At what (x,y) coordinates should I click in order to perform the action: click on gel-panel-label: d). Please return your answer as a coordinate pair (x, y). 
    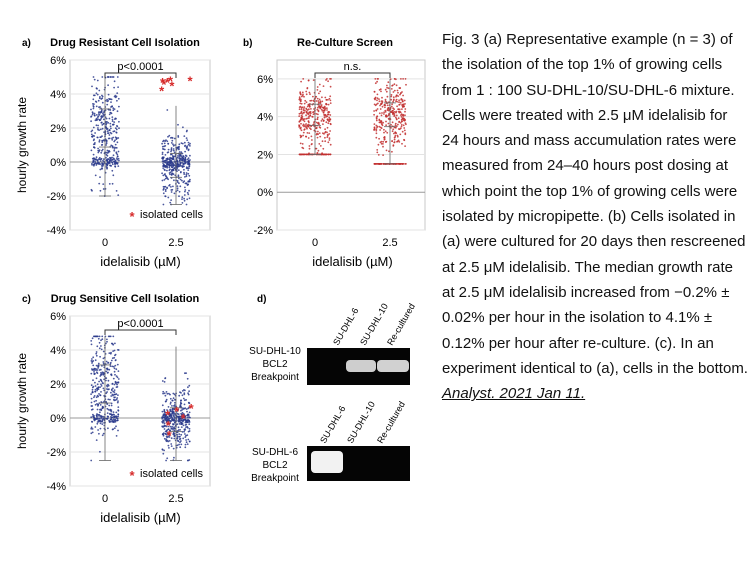
    Looking at the image, I should click on (261, 299).